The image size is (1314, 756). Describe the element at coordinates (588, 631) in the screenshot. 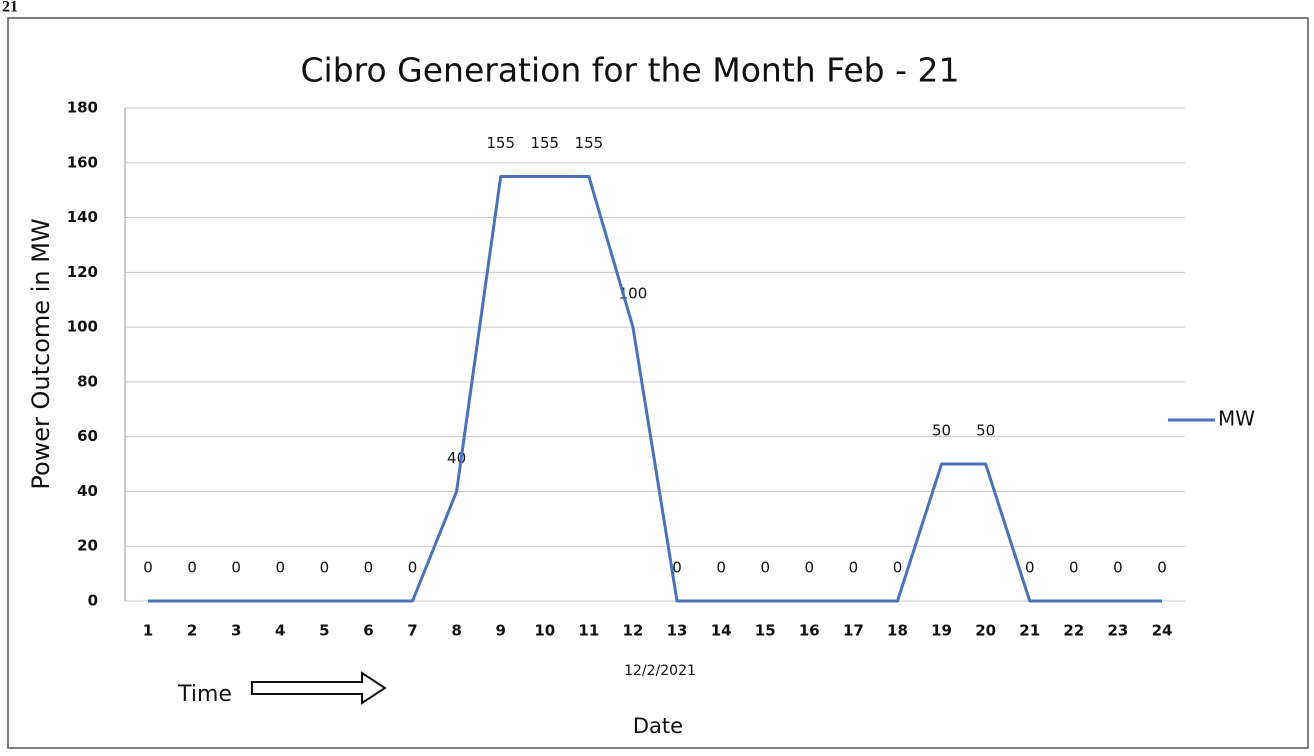

I see `x-tick-label: 11` at that location.